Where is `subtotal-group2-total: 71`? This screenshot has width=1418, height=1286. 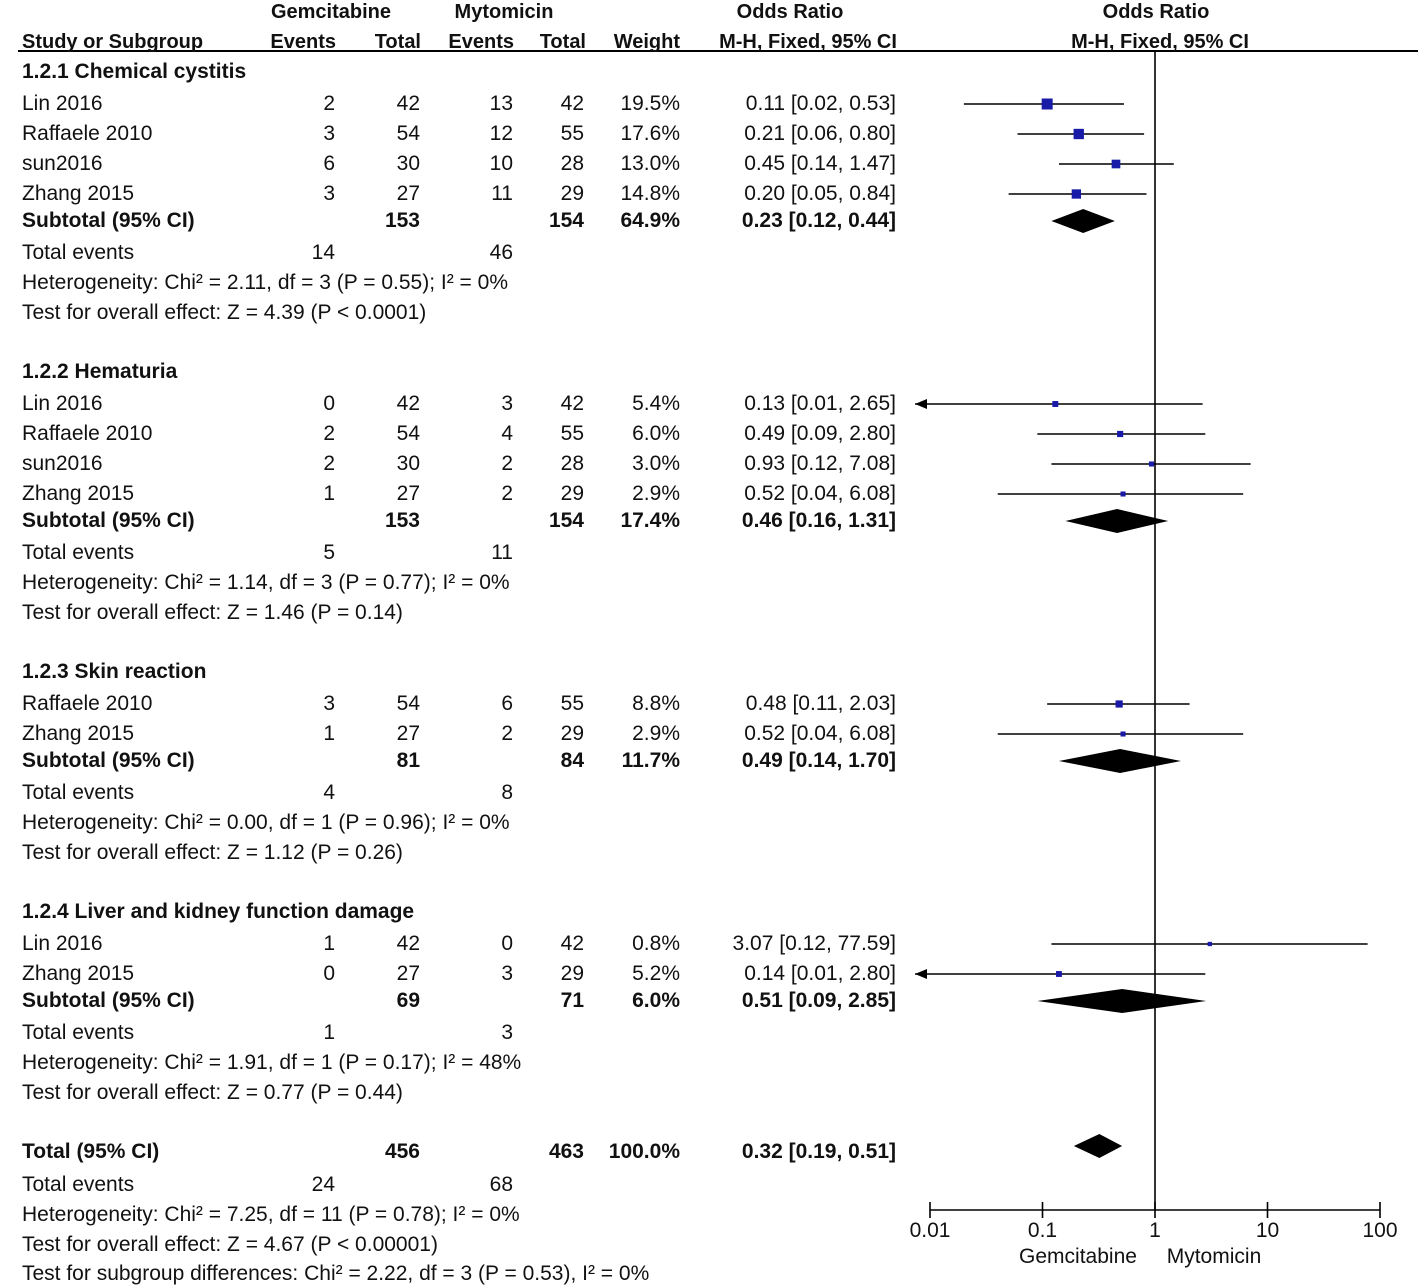 subtotal-group2-total: 71 is located at coordinates (572, 1001).